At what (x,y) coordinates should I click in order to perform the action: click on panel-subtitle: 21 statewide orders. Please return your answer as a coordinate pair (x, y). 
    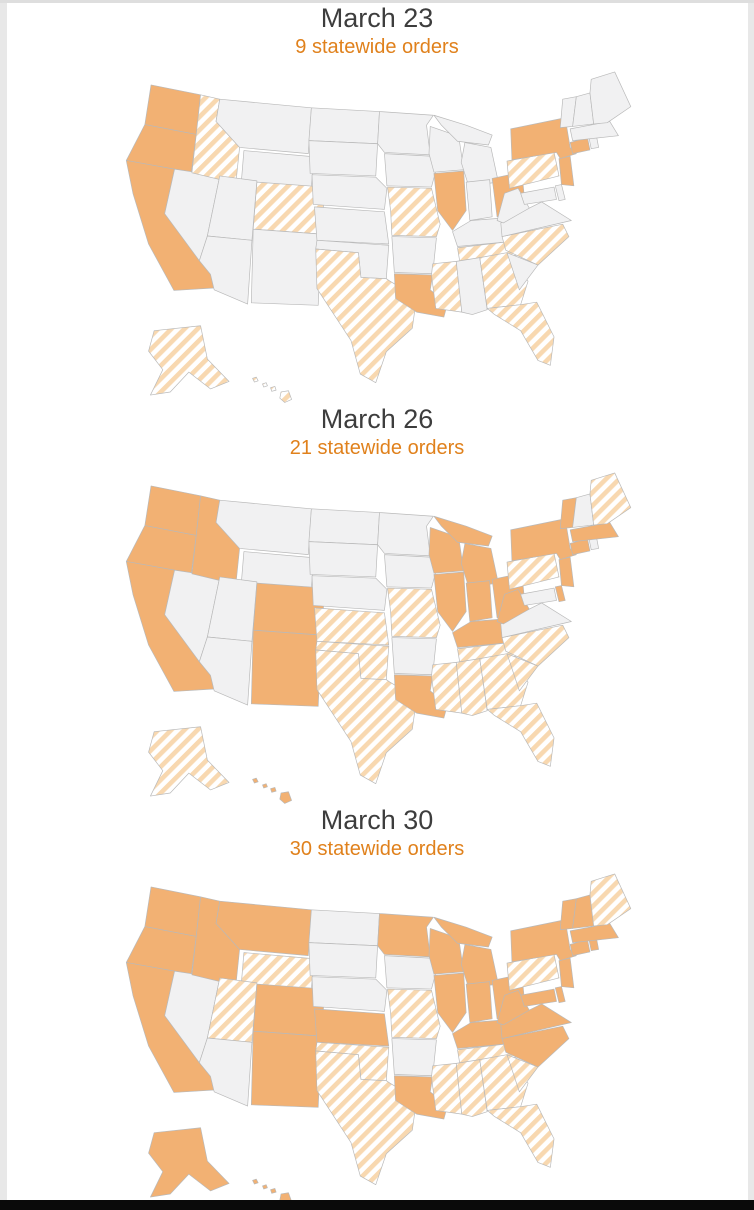
    Looking at the image, I should click on (377, 447).